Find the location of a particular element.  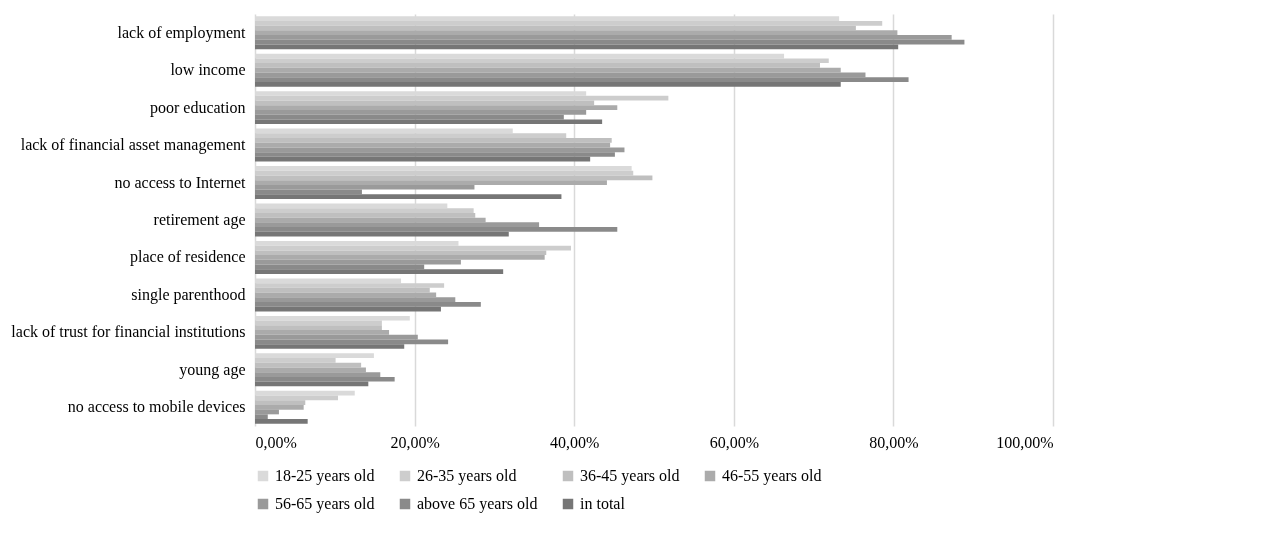

y-tick-label: poor education is located at coordinates (197, 107).